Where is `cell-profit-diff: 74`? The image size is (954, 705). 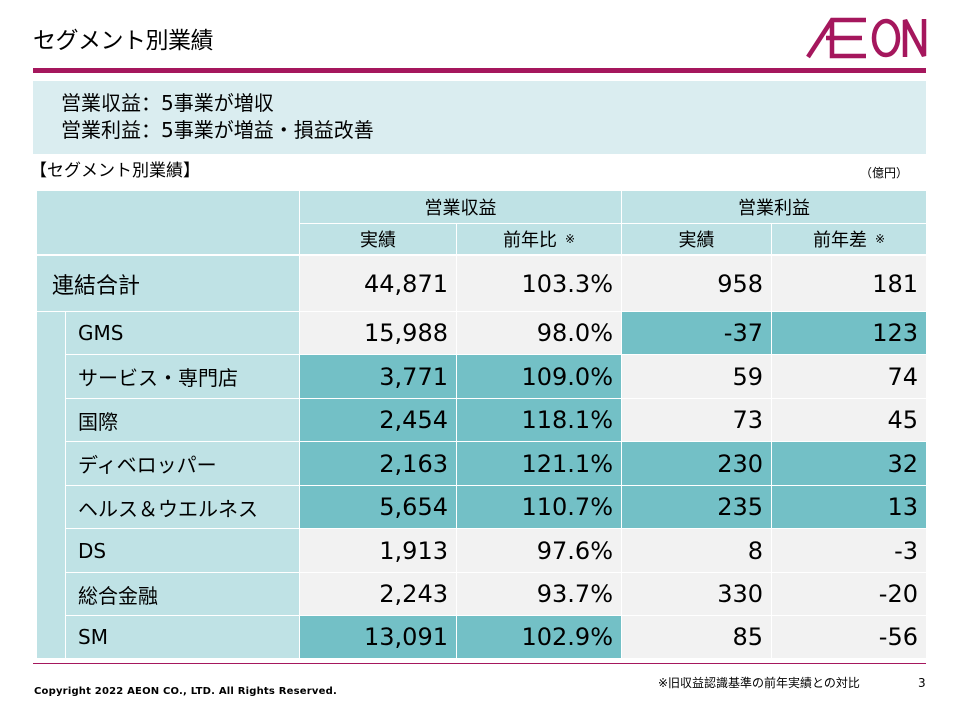 cell-profit-diff: 74 is located at coordinates (849, 376).